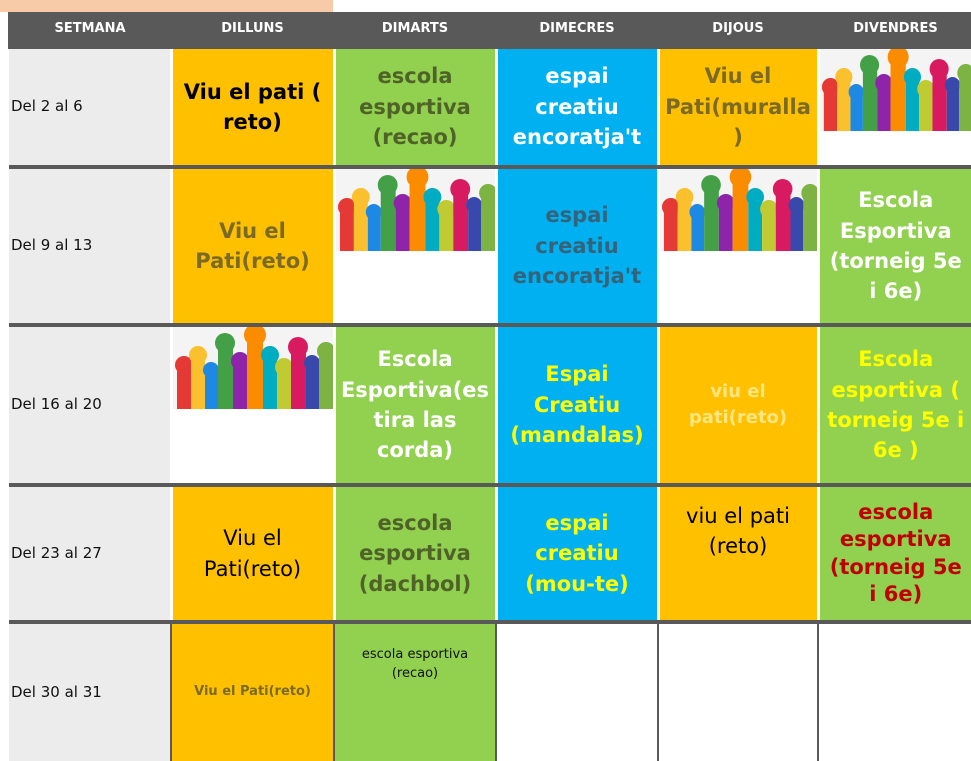 The height and width of the screenshot is (761, 971). What do you see at coordinates (252, 107) in the screenshot?
I see `activity-cell: Viu el pati ( reto)` at bounding box center [252, 107].